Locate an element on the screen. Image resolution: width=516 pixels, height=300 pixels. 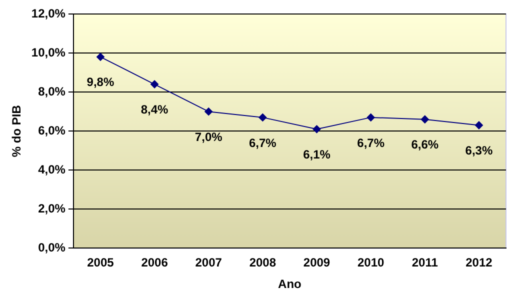
y-tick-label: 10,0% is located at coordinates (48, 52).